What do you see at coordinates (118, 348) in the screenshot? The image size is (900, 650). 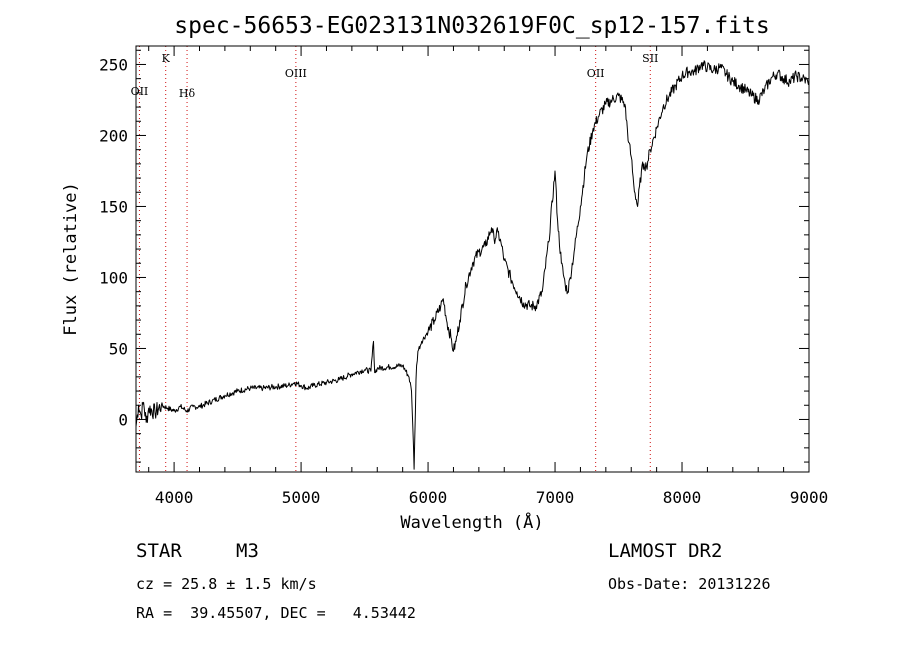 I see `y-tick-label: 50` at bounding box center [118, 348].